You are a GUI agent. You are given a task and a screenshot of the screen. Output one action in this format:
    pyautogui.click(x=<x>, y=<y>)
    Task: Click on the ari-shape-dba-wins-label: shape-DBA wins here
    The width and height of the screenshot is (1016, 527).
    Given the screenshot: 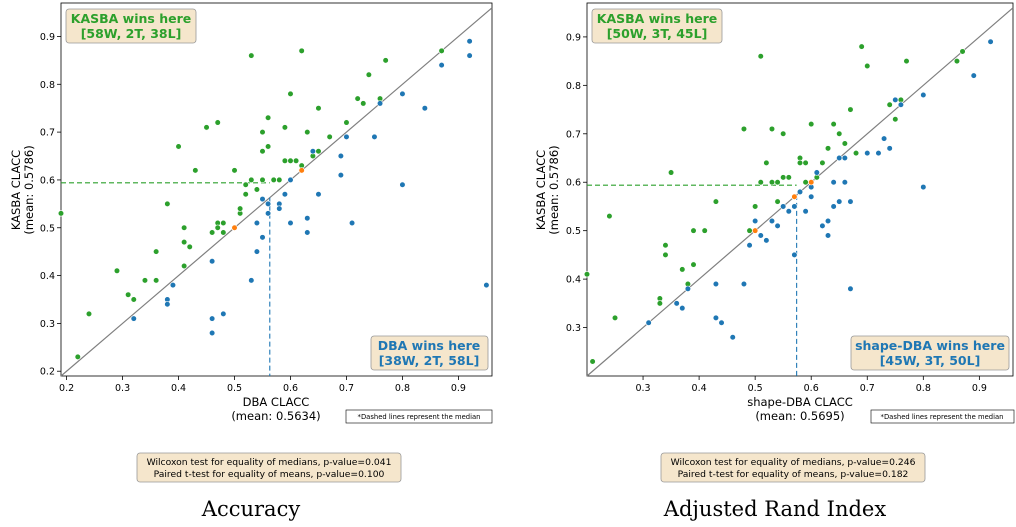 What is the action you would take?
    pyautogui.click(x=930, y=345)
    